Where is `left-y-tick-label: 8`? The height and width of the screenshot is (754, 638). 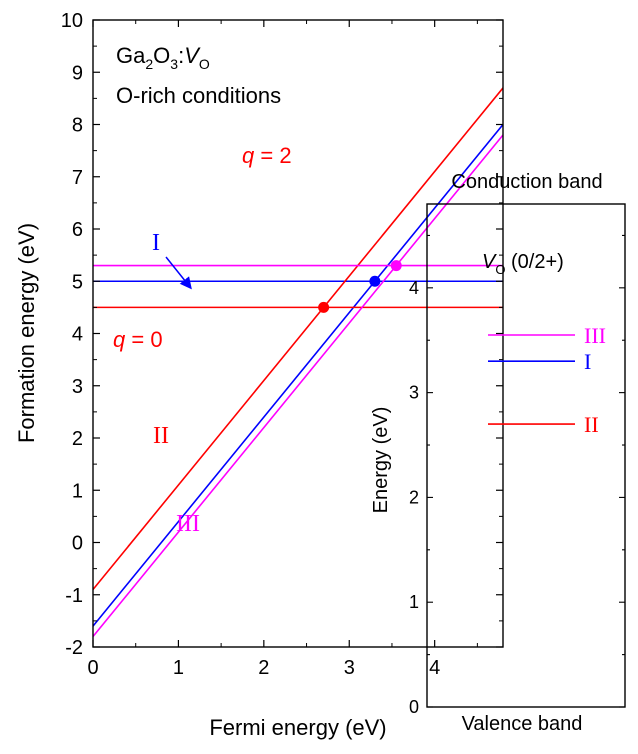
left-y-tick-label: 8 is located at coordinates (77, 126).